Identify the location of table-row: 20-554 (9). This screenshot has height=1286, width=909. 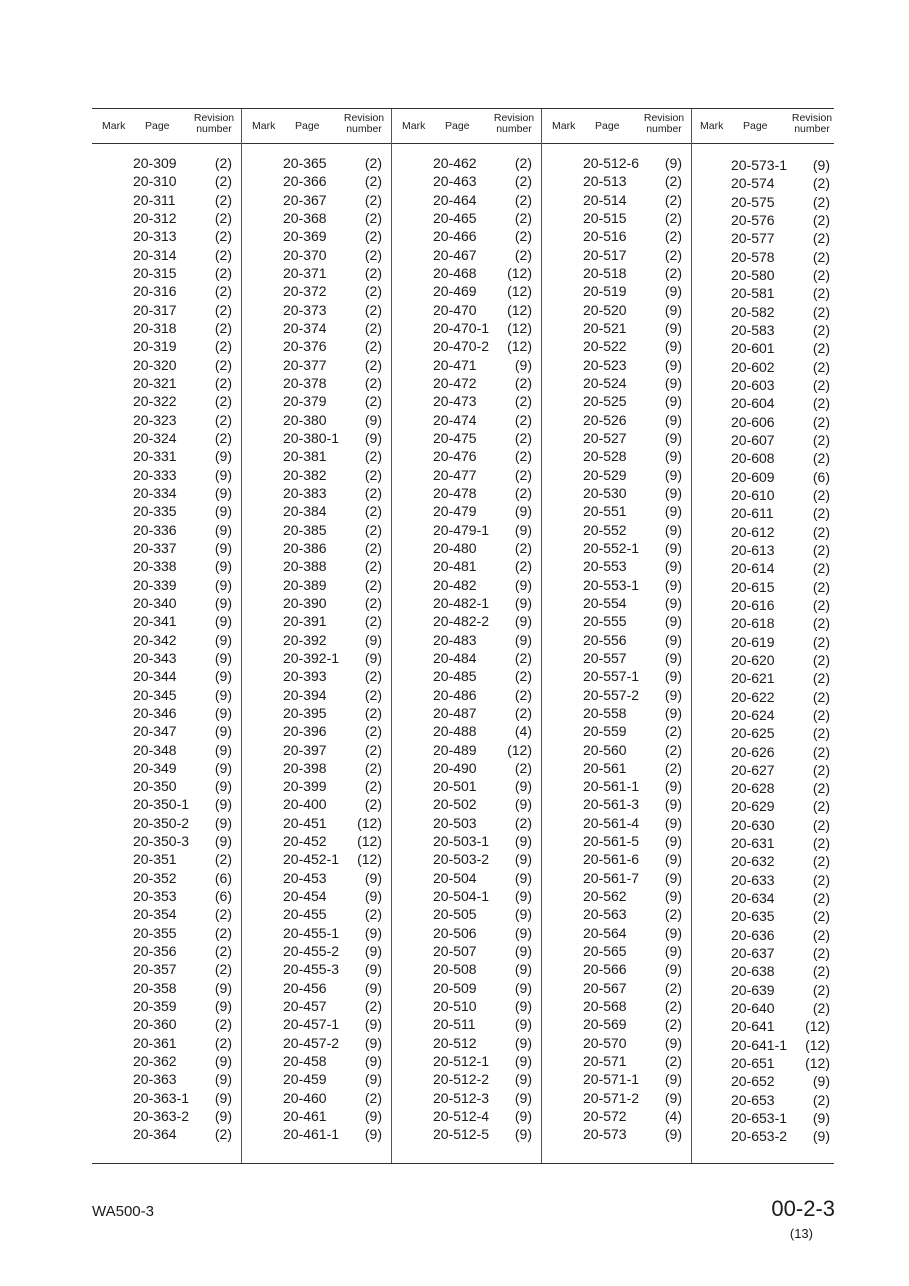
(617, 603).